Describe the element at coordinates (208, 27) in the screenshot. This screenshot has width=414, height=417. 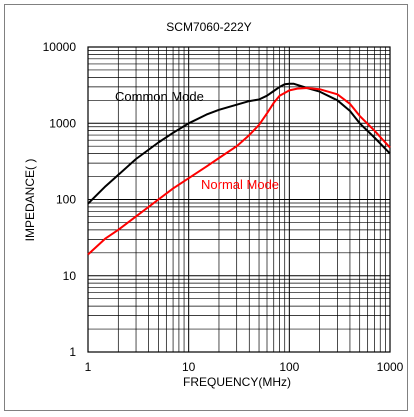
I see `chart-title: SCM7060-222Y` at that location.